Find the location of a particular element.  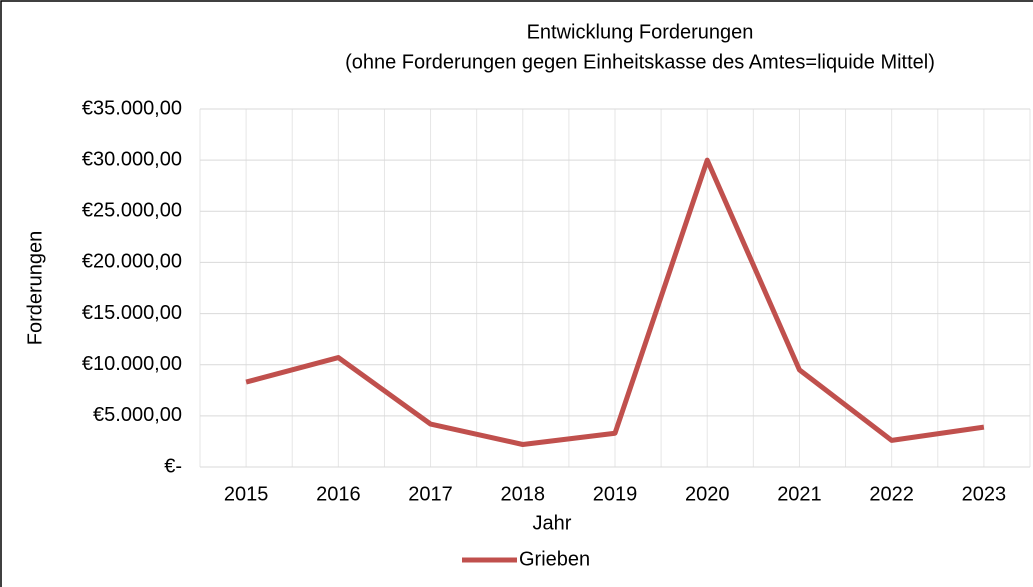

x-tick-label: 2018 is located at coordinates (523, 494).